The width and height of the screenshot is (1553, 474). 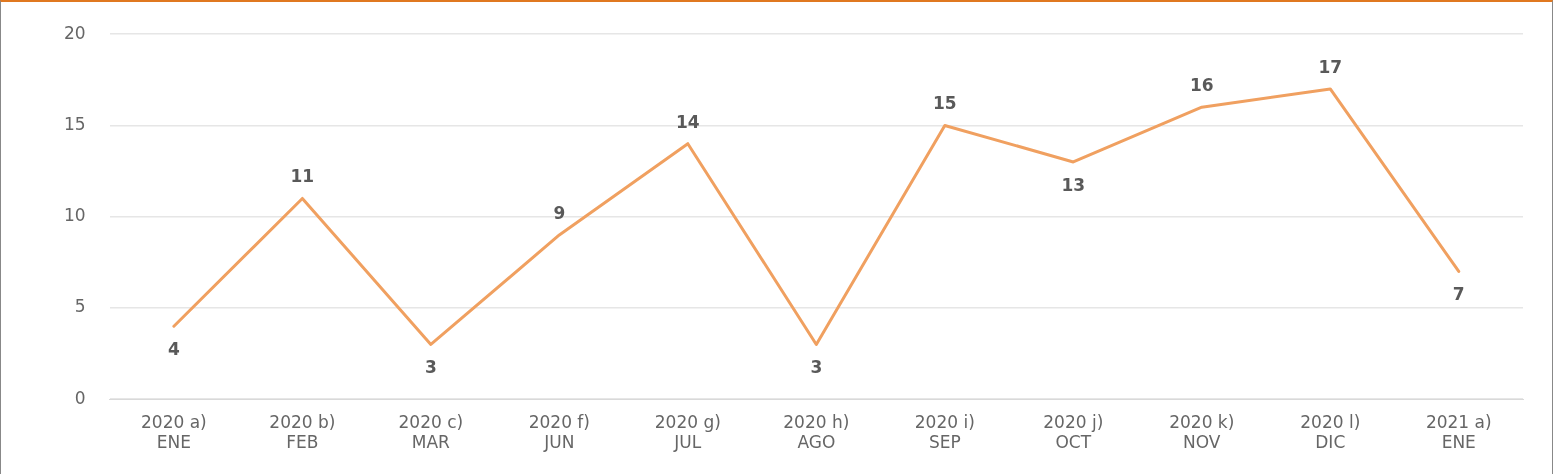 I want to click on x-tick-label: 2020 b) FEB, so click(x=302, y=432).